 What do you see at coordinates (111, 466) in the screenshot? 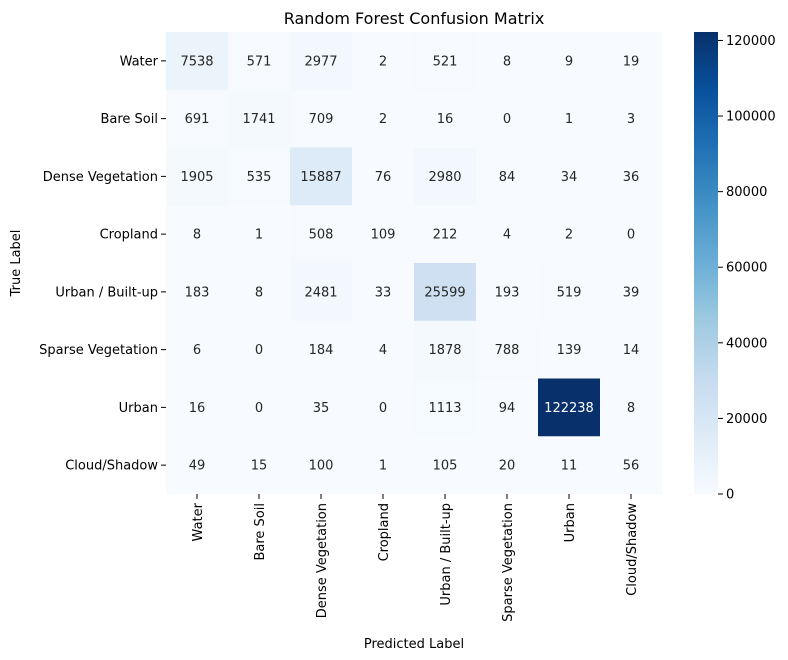
I see `y-tick-label: Cloud/Shadow` at bounding box center [111, 466].